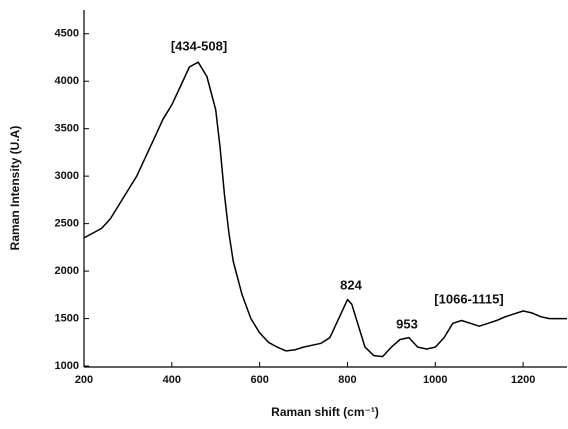  I want to click on y-tick-label: 3500, so click(67, 129).